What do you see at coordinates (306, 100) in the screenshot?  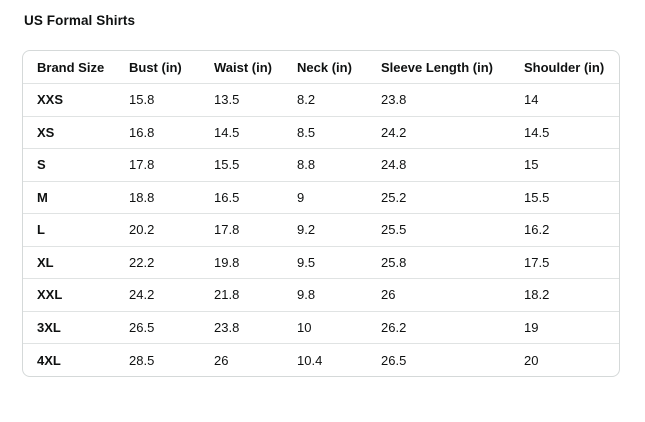 I see `measurement-cell: 8.2` at bounding box center [306, 100].